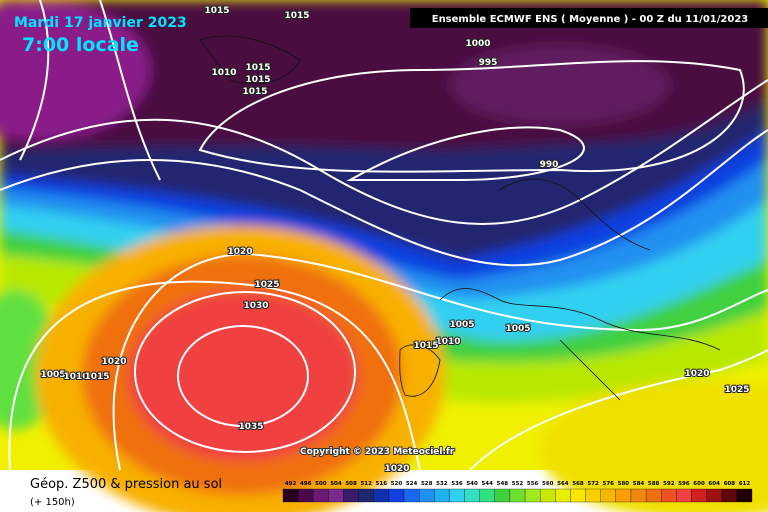  What do you see at coordinates (714, 484) in the screenshot?
I see `legend-label: 604` at bounding box center [714, 484].